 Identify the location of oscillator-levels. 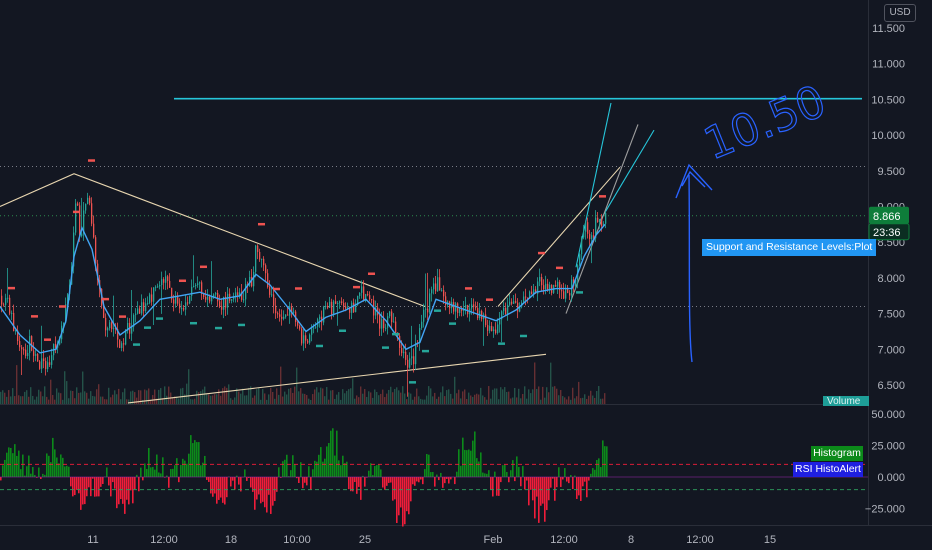
(434, 477).